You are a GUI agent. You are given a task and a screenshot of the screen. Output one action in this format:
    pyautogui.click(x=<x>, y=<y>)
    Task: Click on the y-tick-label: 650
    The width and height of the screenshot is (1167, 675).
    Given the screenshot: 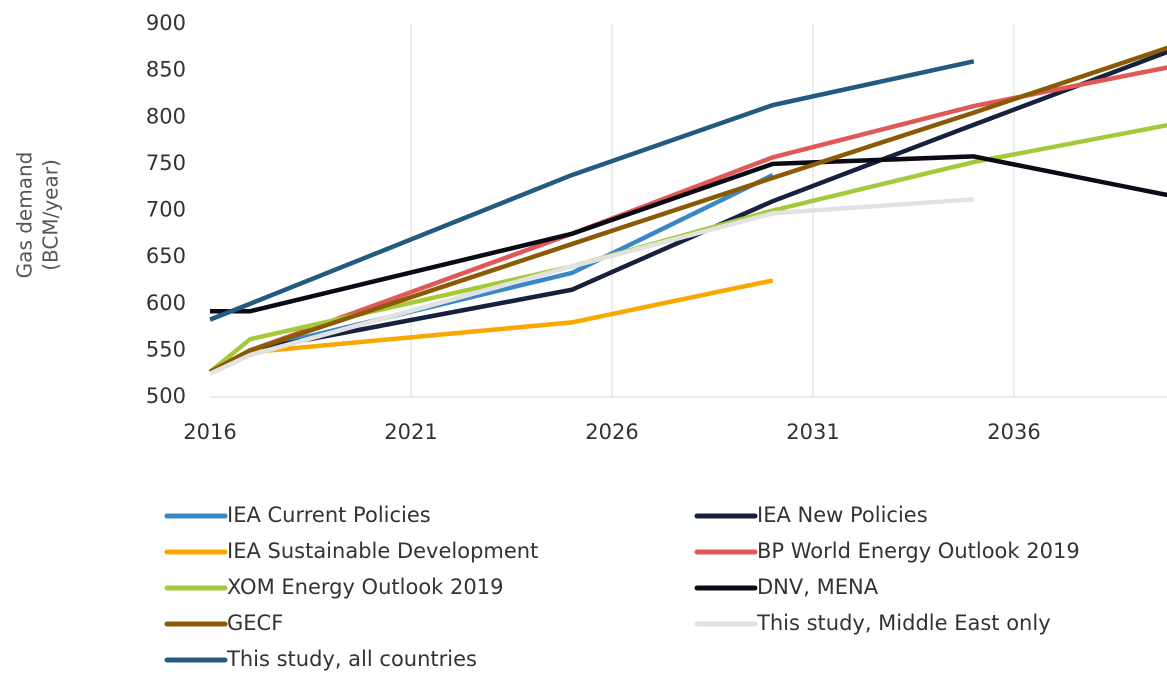 What is the action you would take?
    pyautogui.click(x=166, y=256)
    